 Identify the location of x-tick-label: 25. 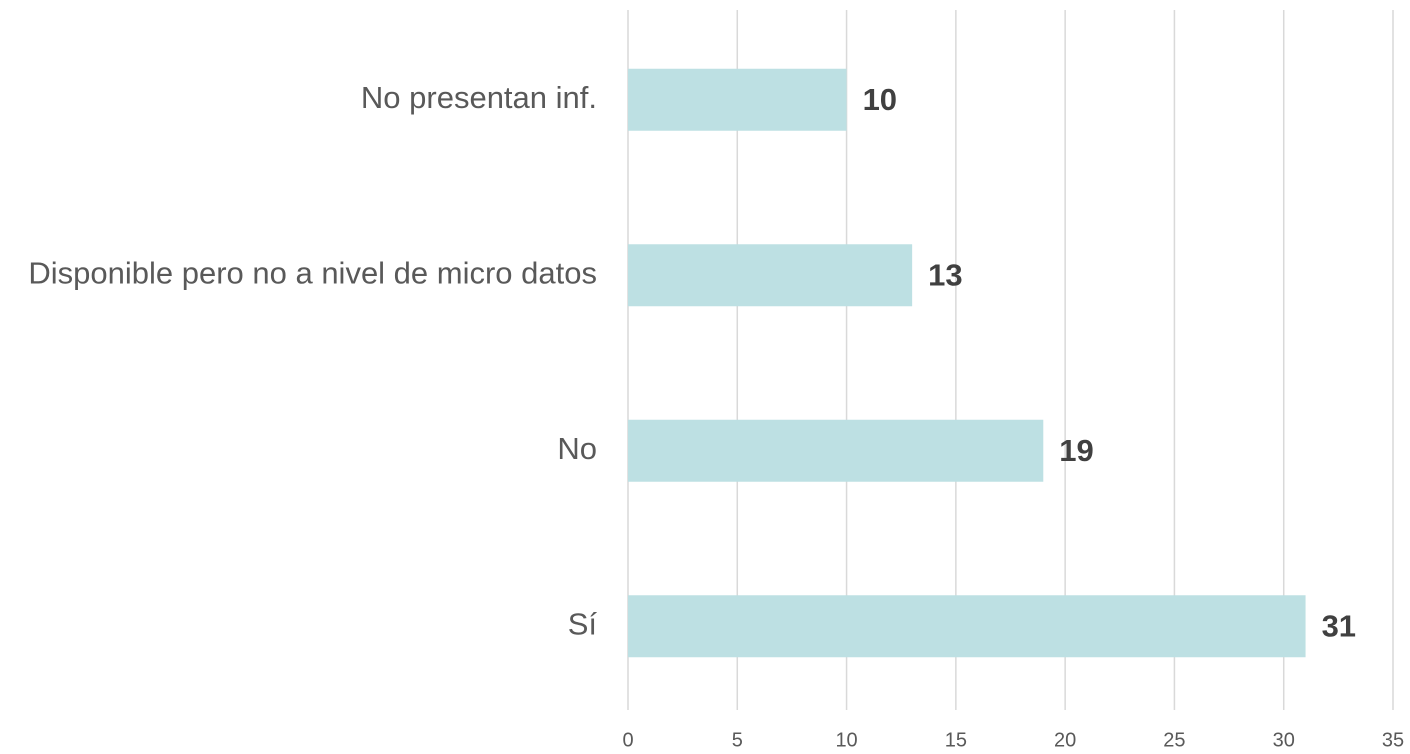
(1174, 740).